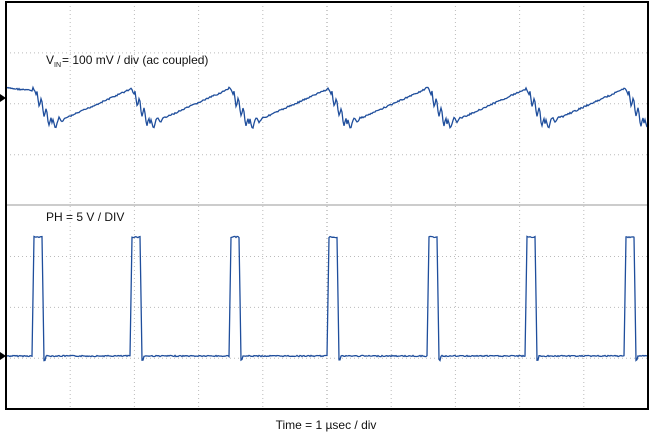 The image size is (651, 434). I want to click on vin-label: VIN= 100 mV / div (ac coupled), so click(127, 61).